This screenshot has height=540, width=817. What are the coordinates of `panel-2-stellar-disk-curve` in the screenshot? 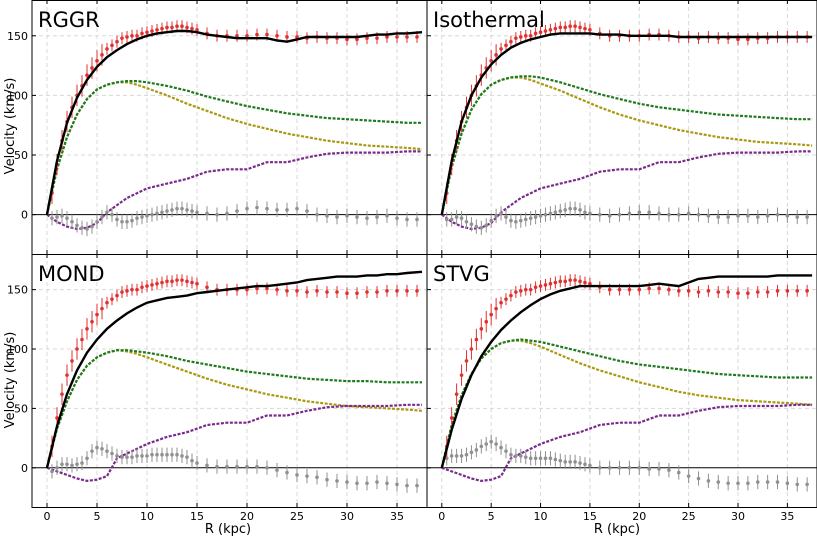 It's located at (626, 145).